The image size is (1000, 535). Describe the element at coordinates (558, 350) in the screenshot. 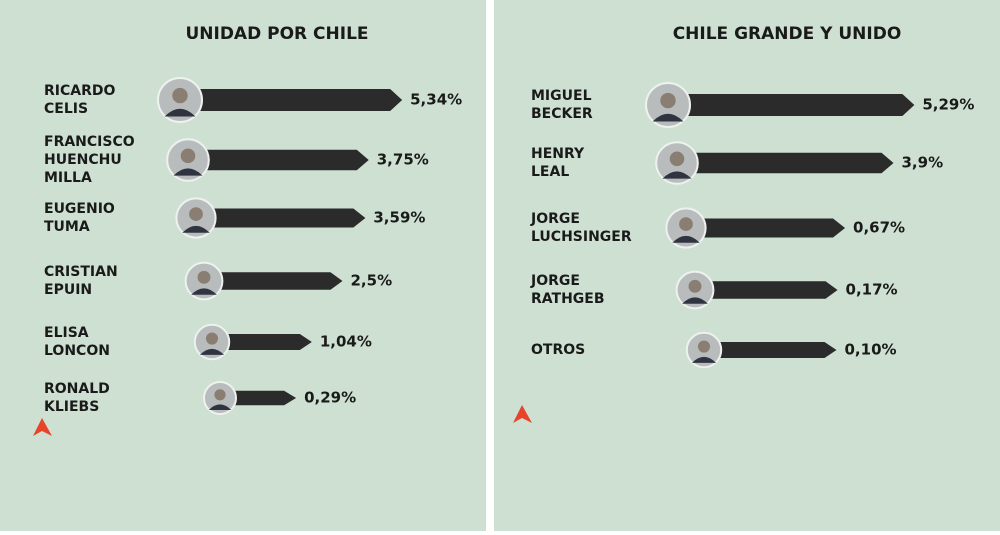

I see `candidate-name: OTROS` at that location.